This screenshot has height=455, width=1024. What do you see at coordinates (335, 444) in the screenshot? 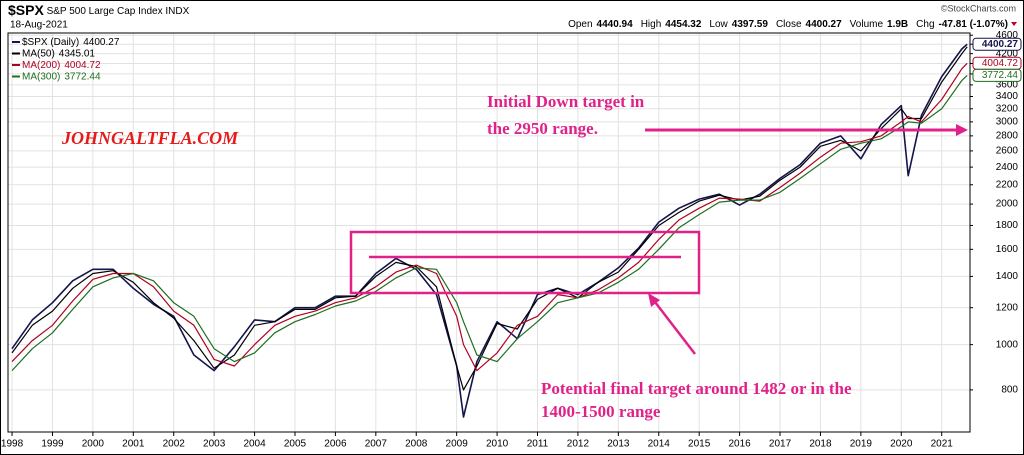
I see `x-tick-label: 2006` at bounding box center [335, 444].